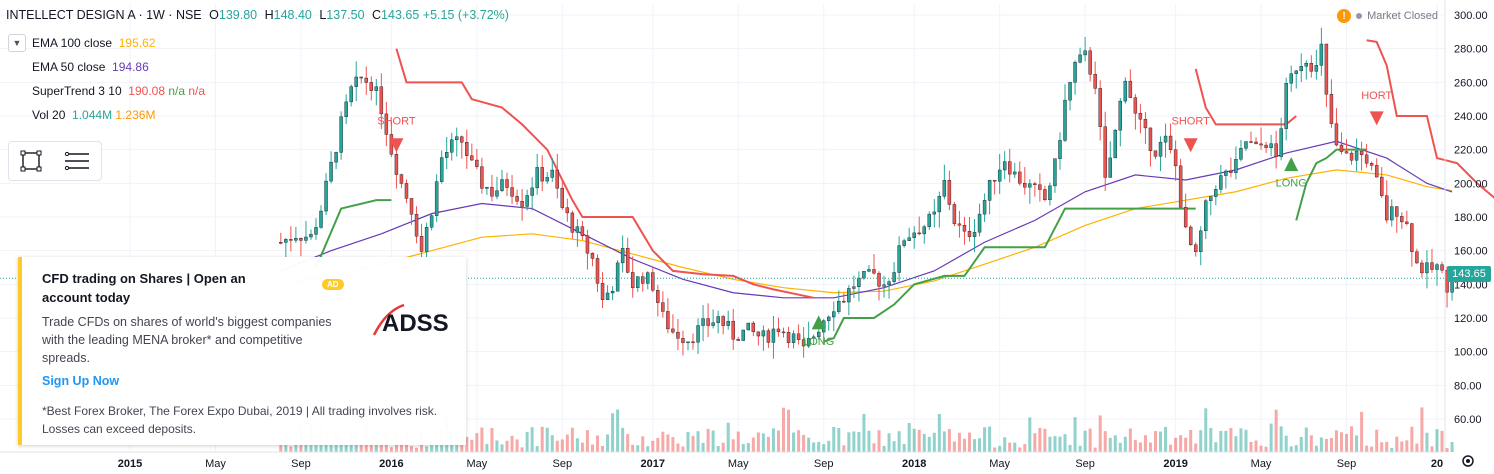  What do you see at coordinates (1468, 461) in the screenshot?
I see `settings-gear-icon` at bounding box center [1468, 461].